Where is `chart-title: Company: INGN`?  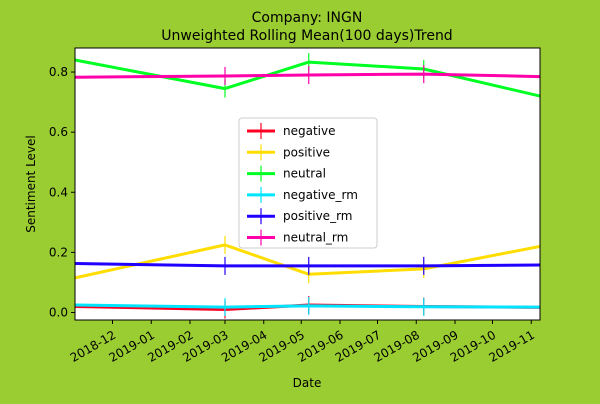 chart-title: Company: INGN is located at coordinates (307, 18).